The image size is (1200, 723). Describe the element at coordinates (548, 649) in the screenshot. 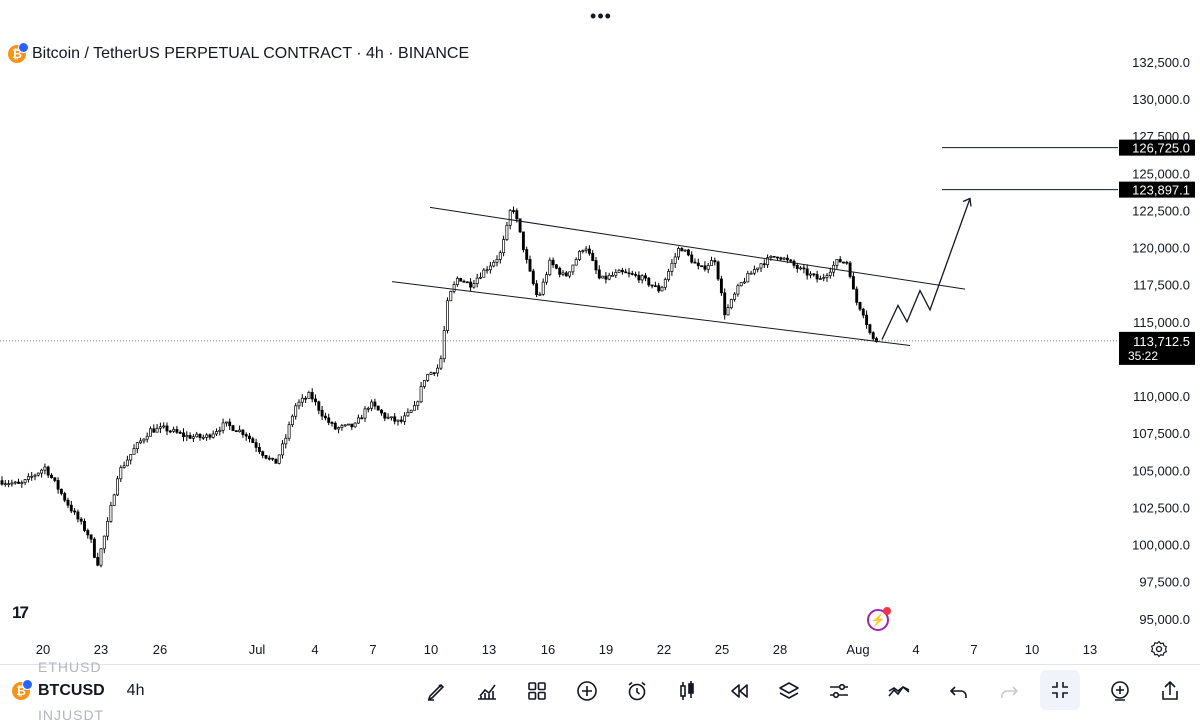

I see `x-axis-tick-label: 16` at that location.